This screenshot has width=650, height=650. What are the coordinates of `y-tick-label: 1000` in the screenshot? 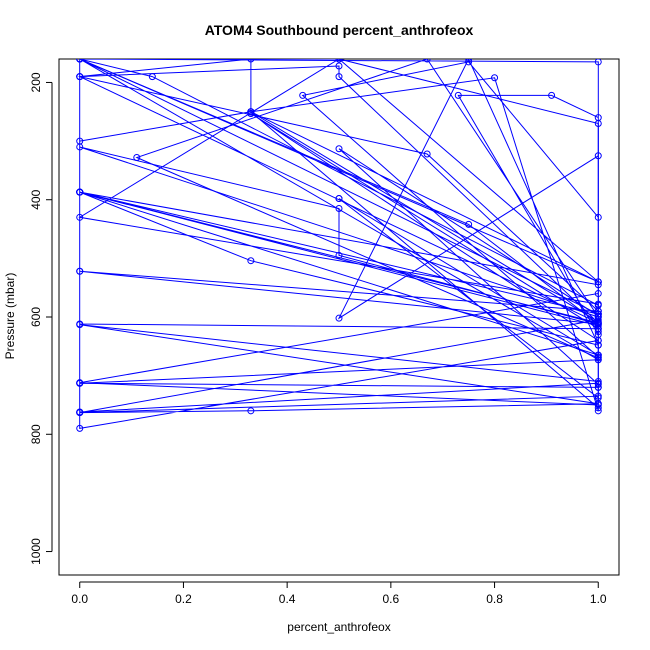 It's located at (36, 551).